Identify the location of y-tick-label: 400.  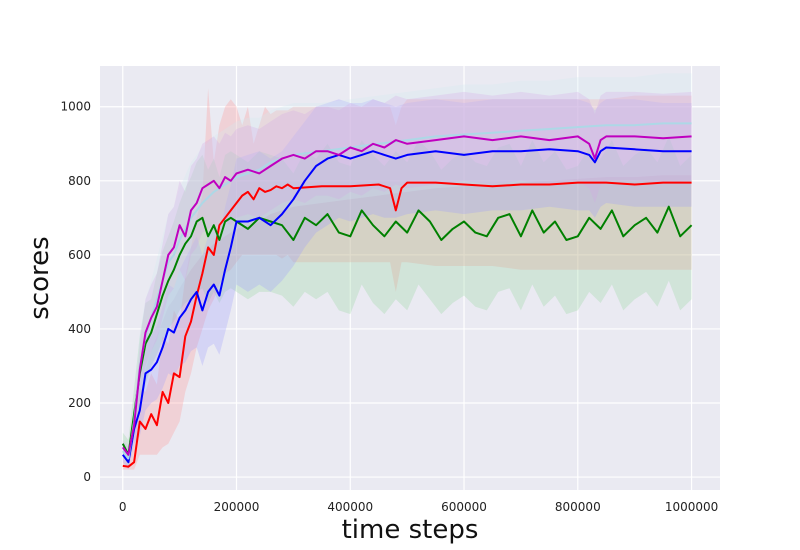
(79, 329).